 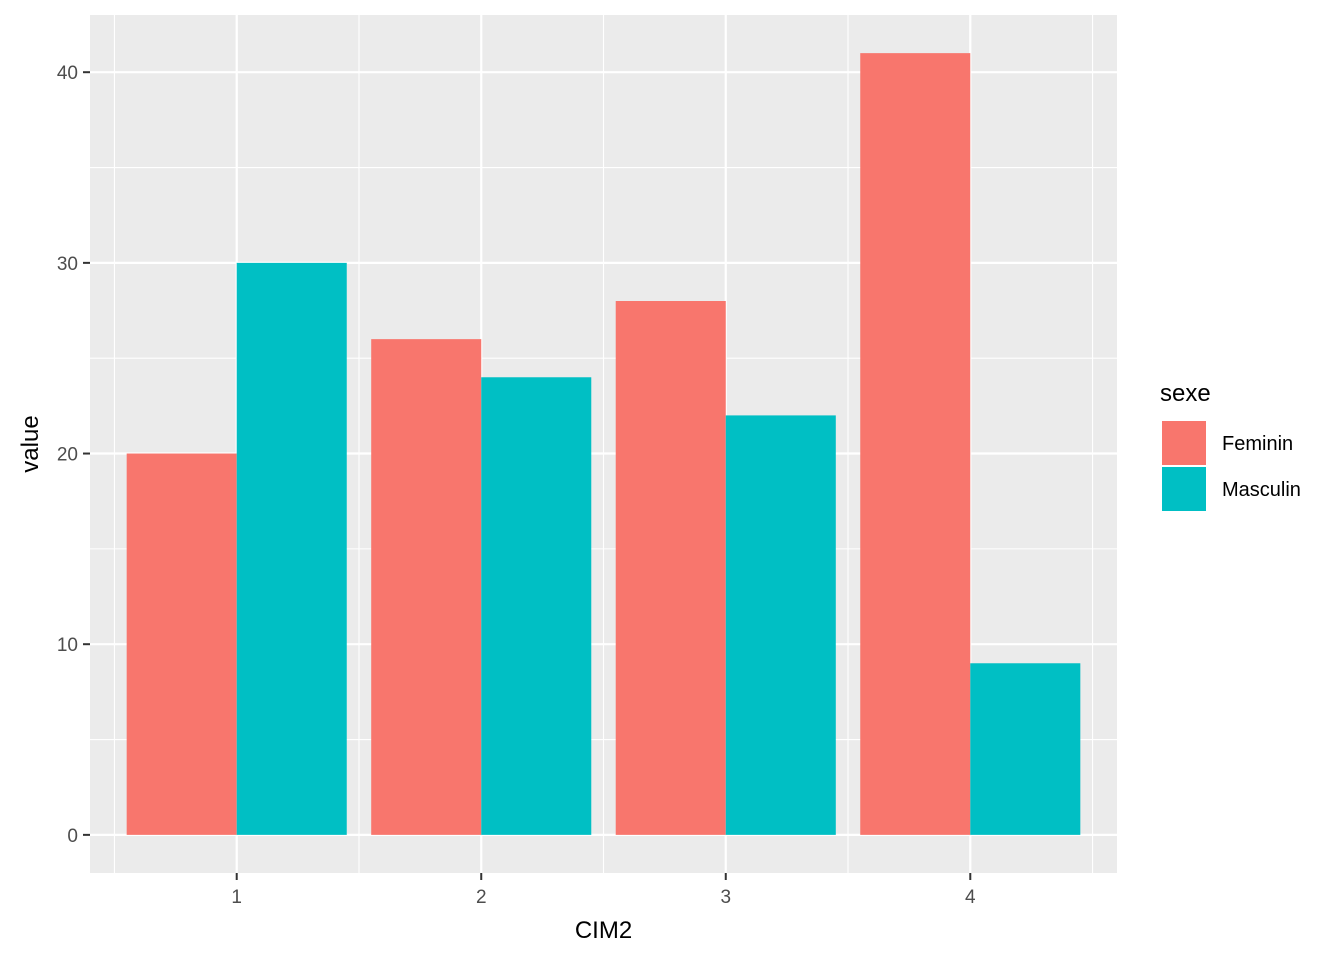 I want to click on y-axis-title: value, so click(x=30, y=443).